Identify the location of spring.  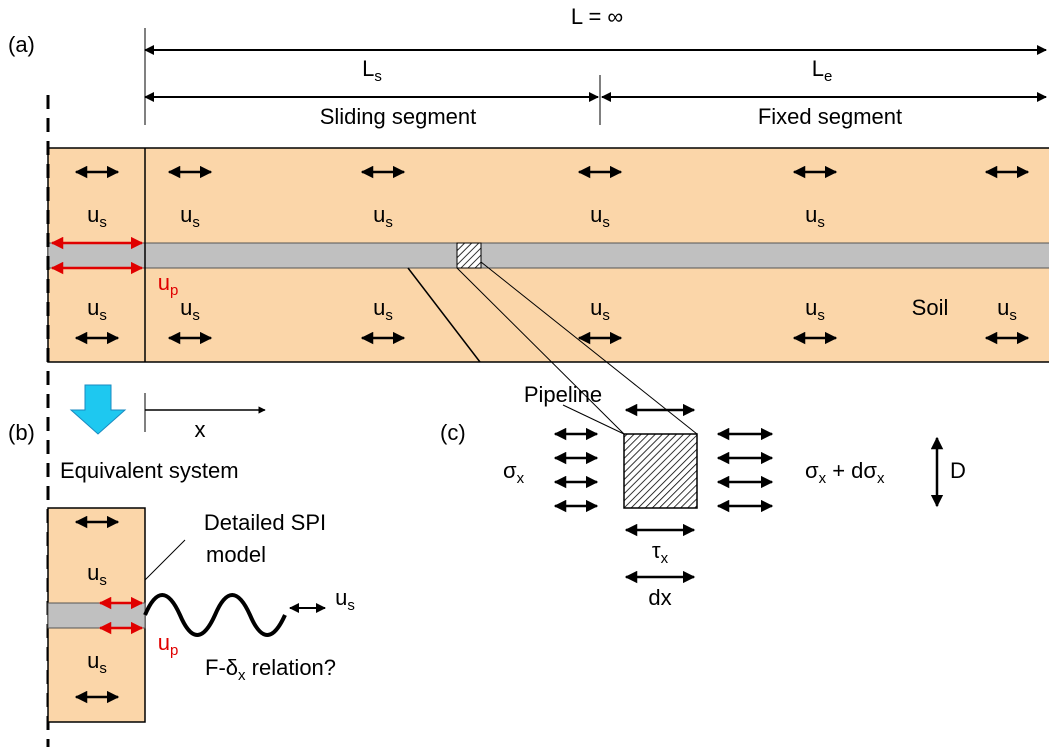
(215, 615).